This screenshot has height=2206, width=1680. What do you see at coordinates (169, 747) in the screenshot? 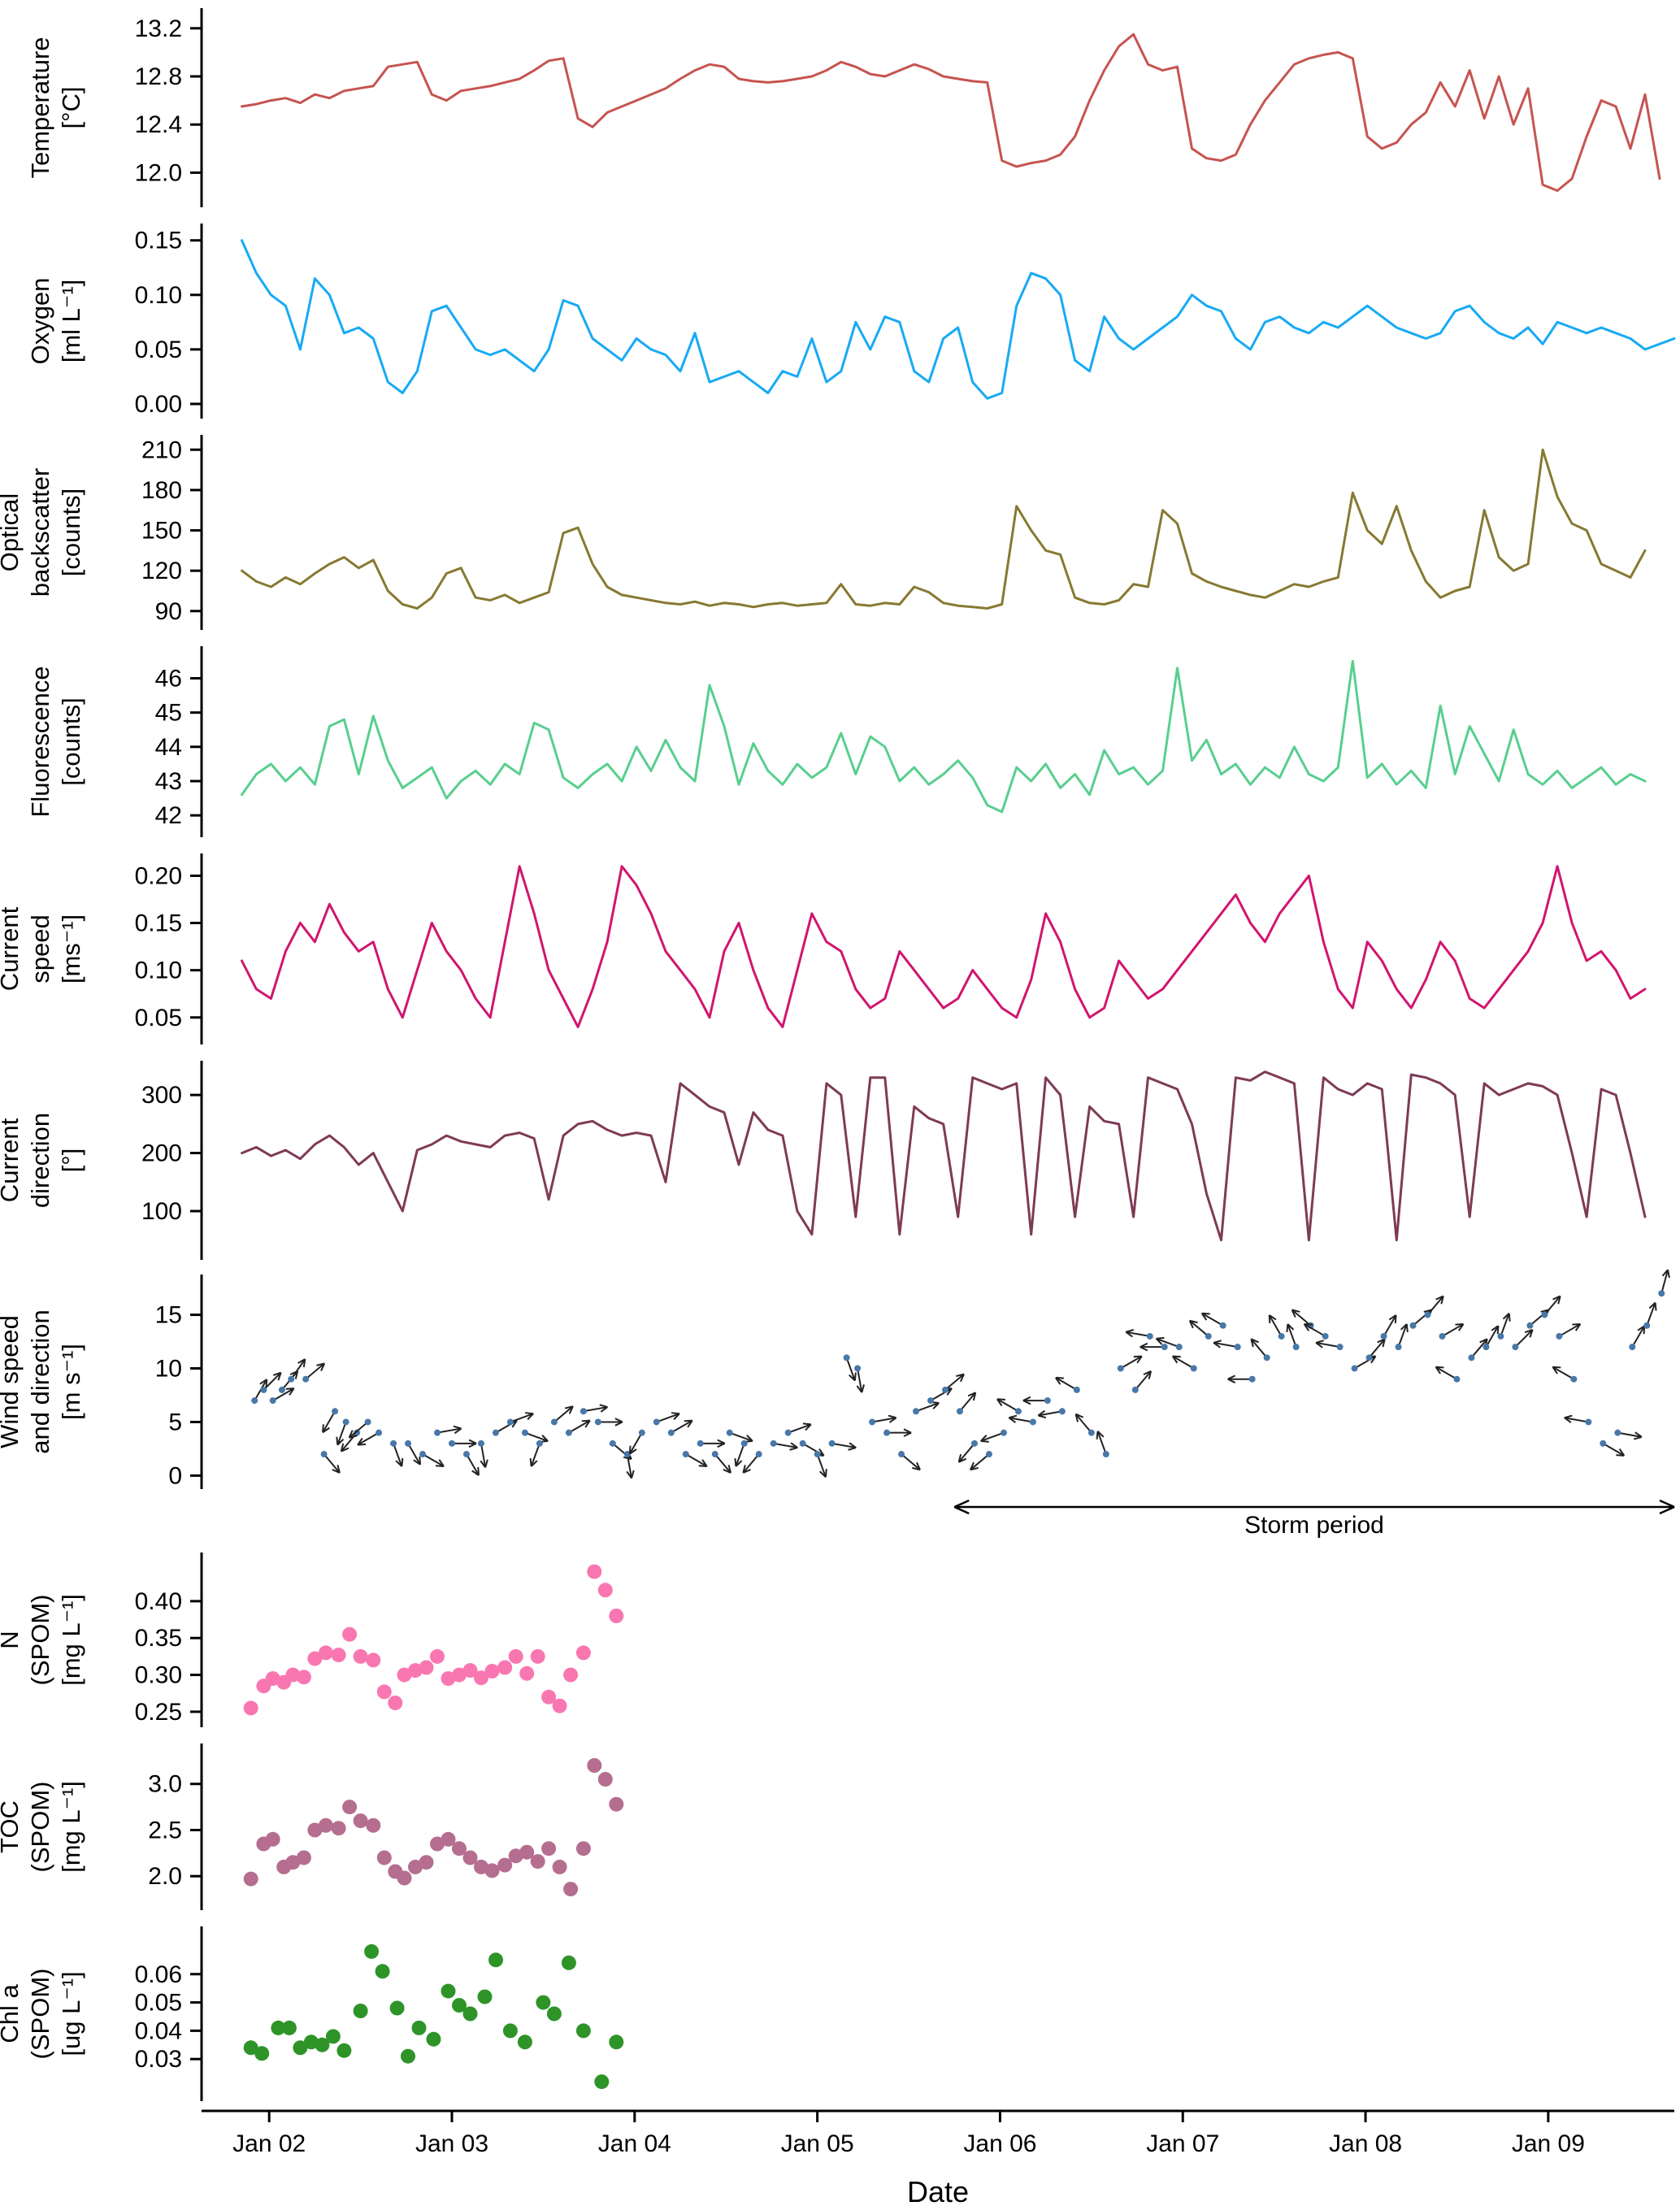
I see `y-tick-label: 44` at bounding box center [169, 747].